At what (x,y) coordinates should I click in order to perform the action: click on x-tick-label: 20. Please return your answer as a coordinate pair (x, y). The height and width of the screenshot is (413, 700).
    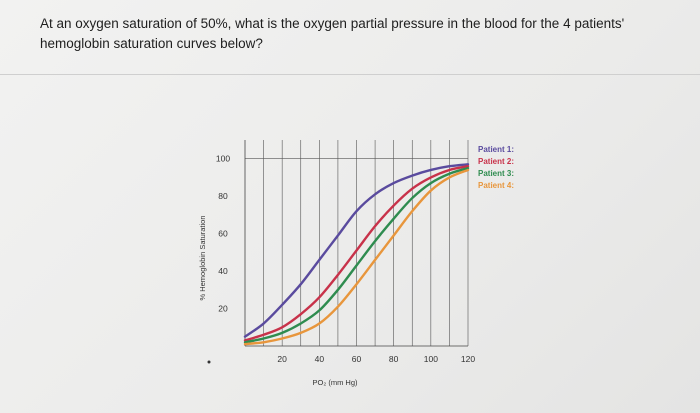
    Looking at the image, I should click on (282, 359).